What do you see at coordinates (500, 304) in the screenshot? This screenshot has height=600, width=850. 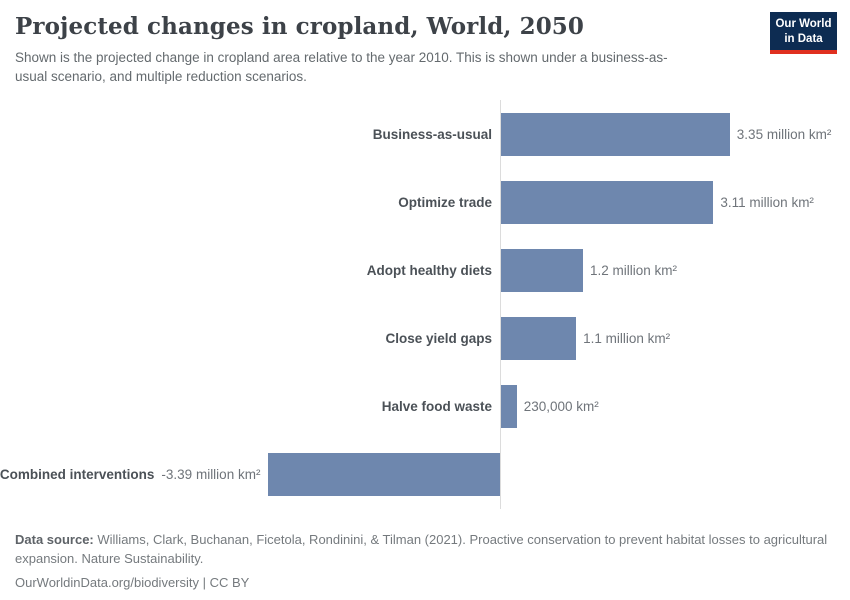 I see `zero-axis-line` at bounding box center [500, 304].